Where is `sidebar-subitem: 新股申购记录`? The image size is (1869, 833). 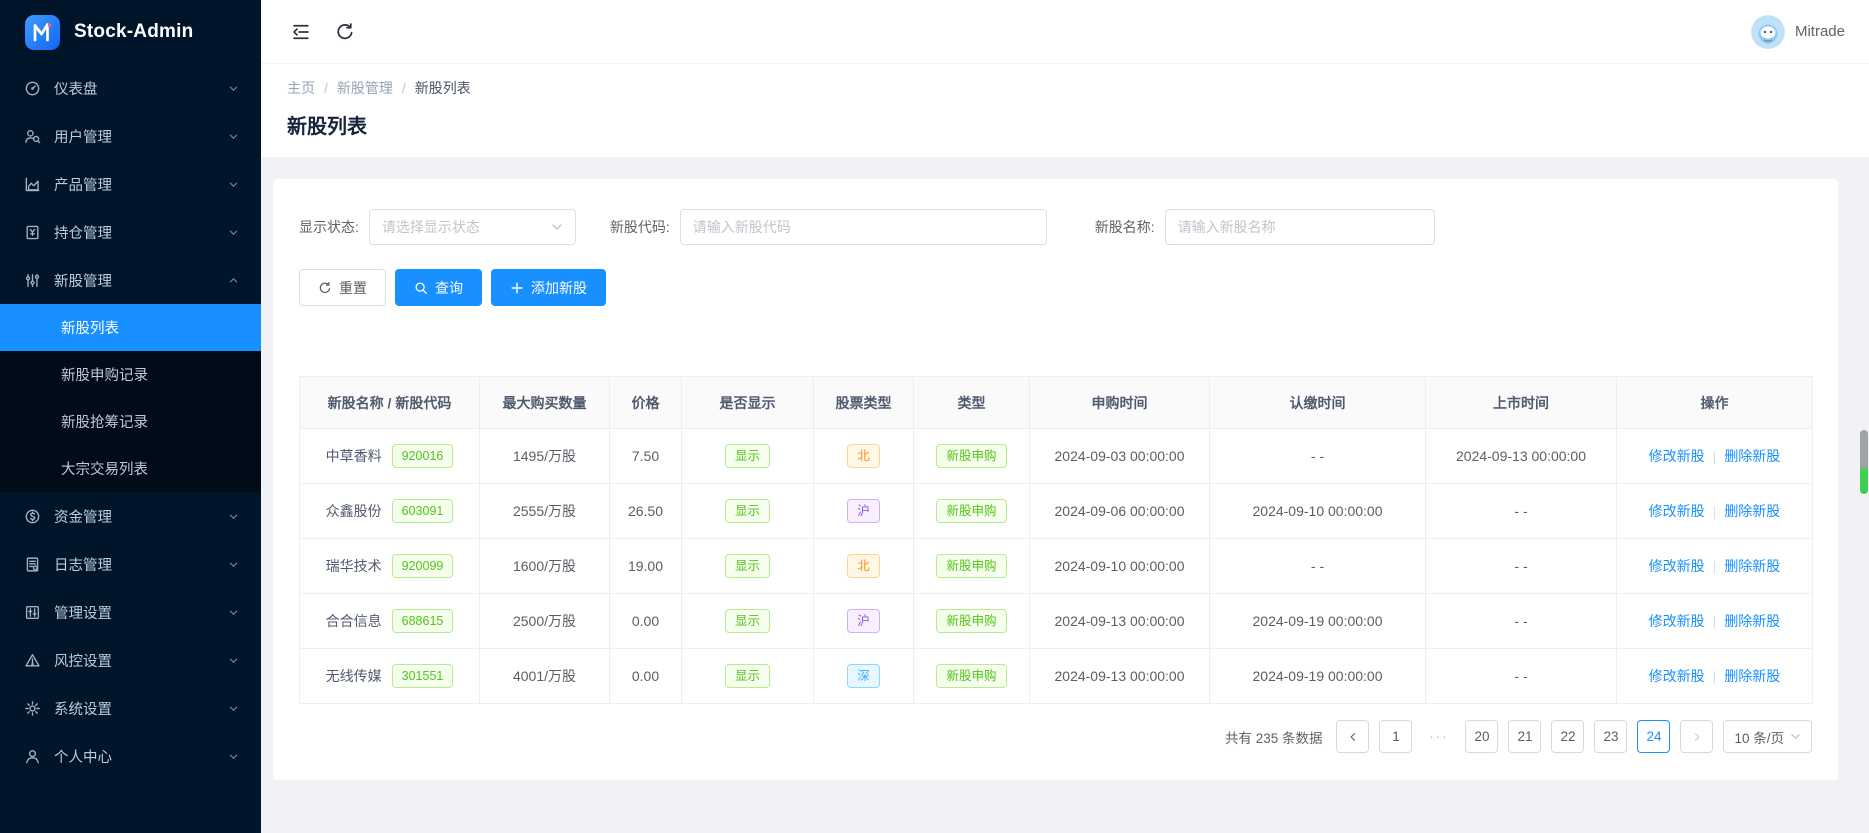 sidebar-subitem: 新股申购记录 is located at coordinates (104, 376).